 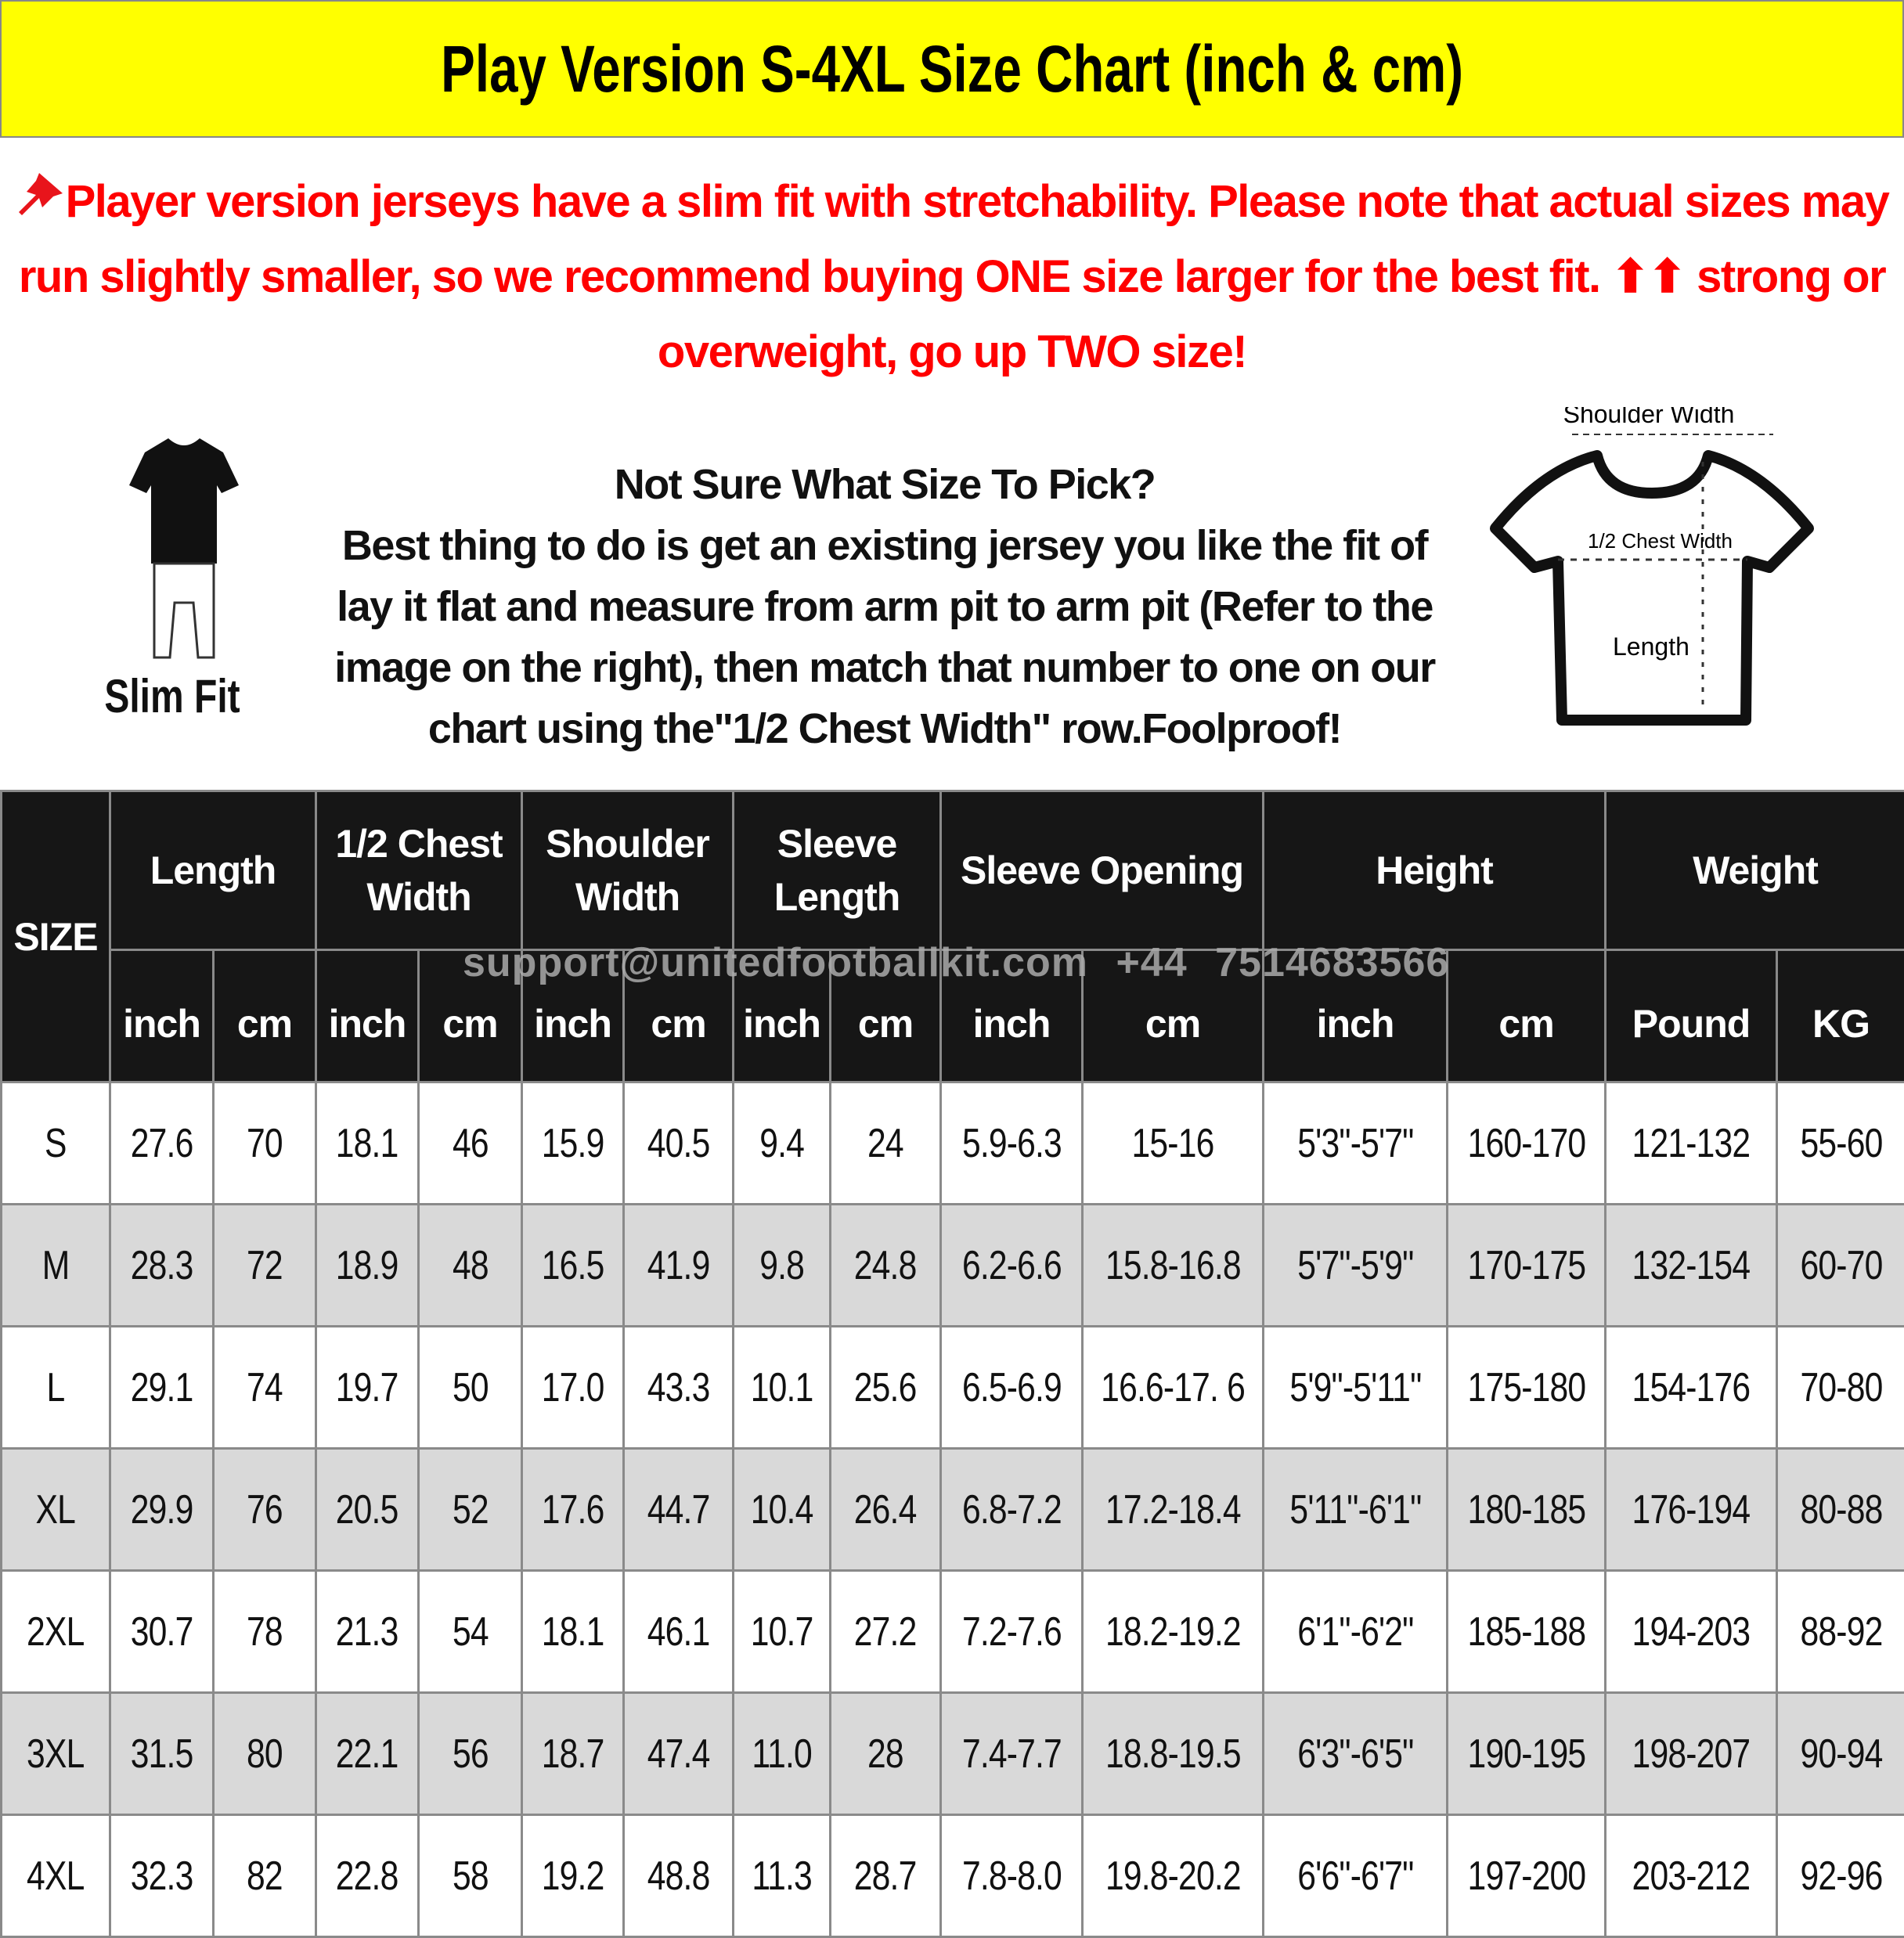 I want to click on cell-value: 19.8-20.2, so click(x=1173, y=1876).